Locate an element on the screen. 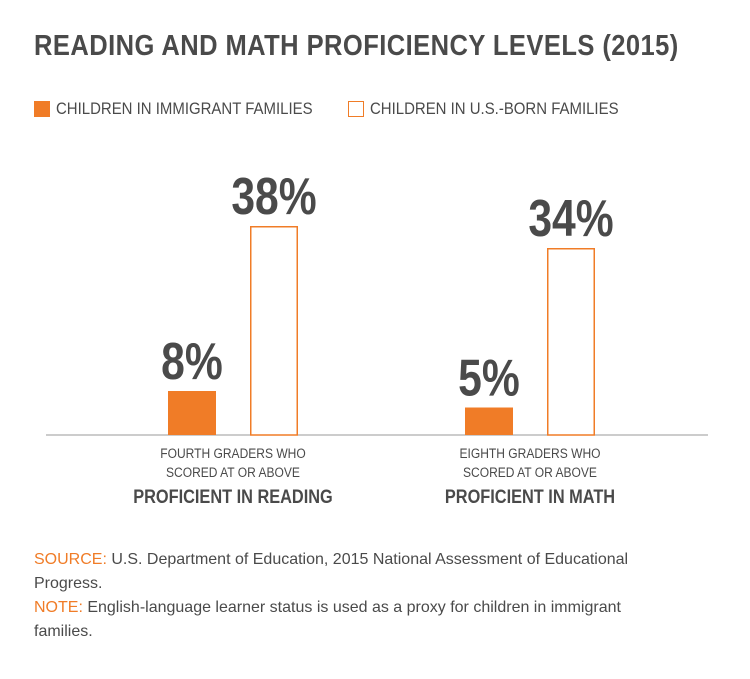  data-label-us-born: 38% is located at coordinates (273, 197).